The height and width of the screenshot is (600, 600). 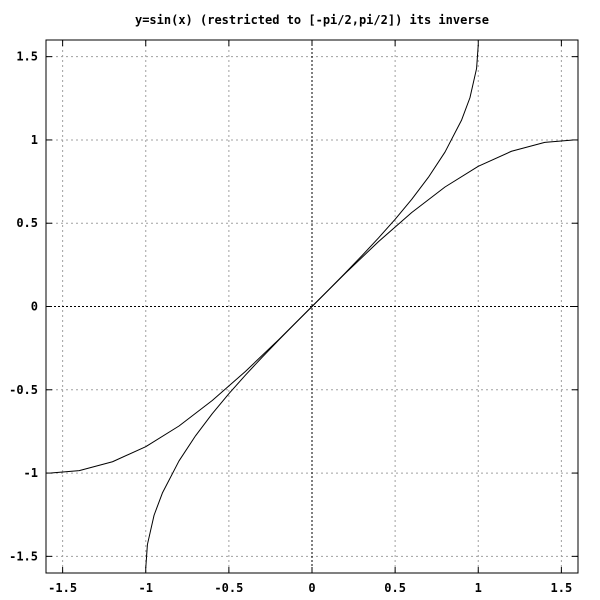 I want to click on y-tick-label: -0.5, so click(x=23, y=390).